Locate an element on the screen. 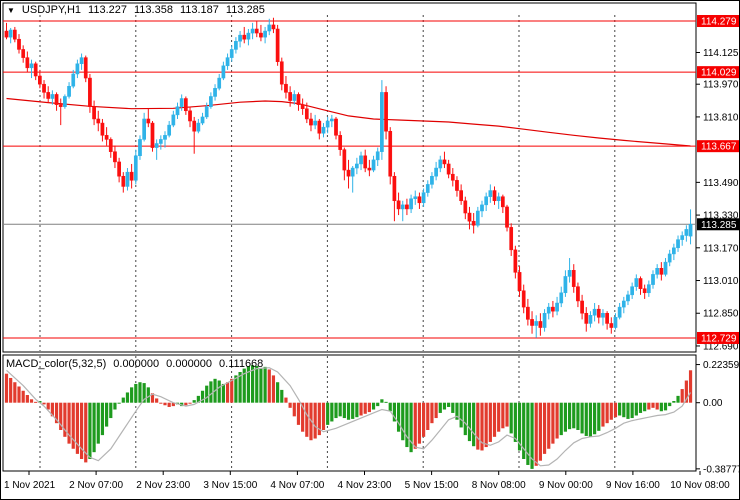 This screenshot has width=740, height=500. macd-scale-label: -0.387773 is located at coordinates (721, 469).